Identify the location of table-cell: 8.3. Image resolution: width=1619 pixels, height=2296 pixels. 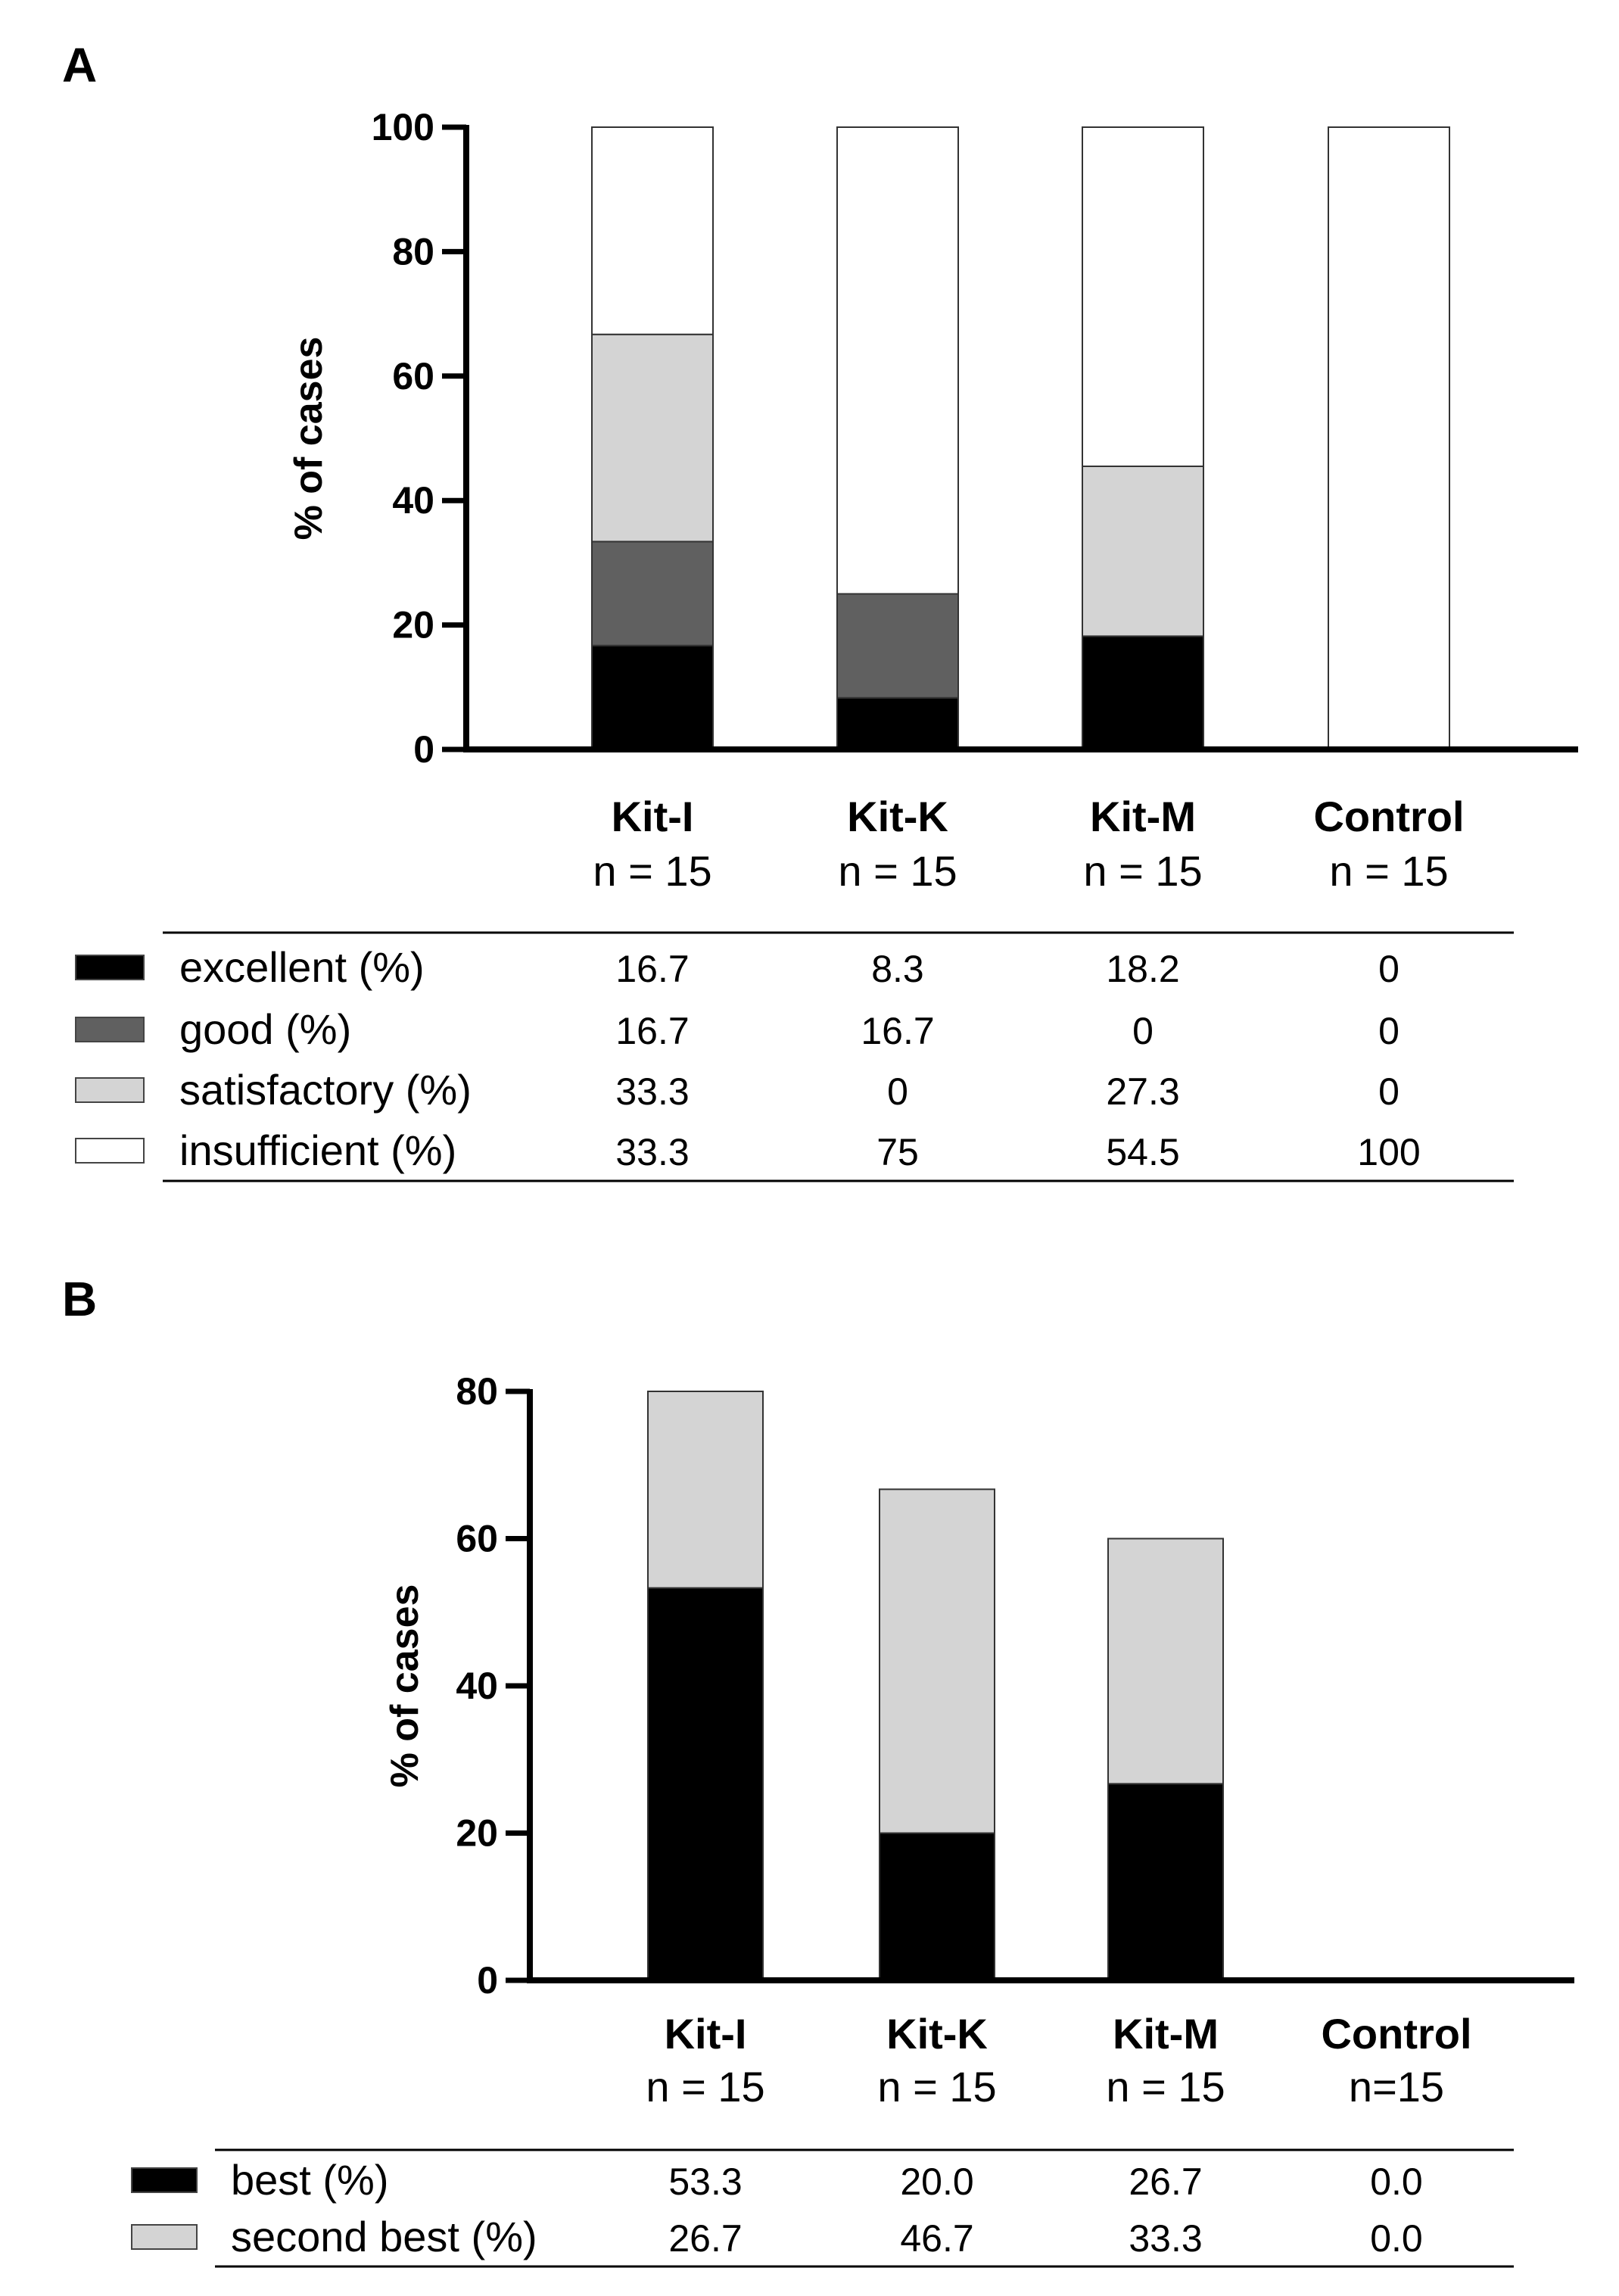
(897, 969).